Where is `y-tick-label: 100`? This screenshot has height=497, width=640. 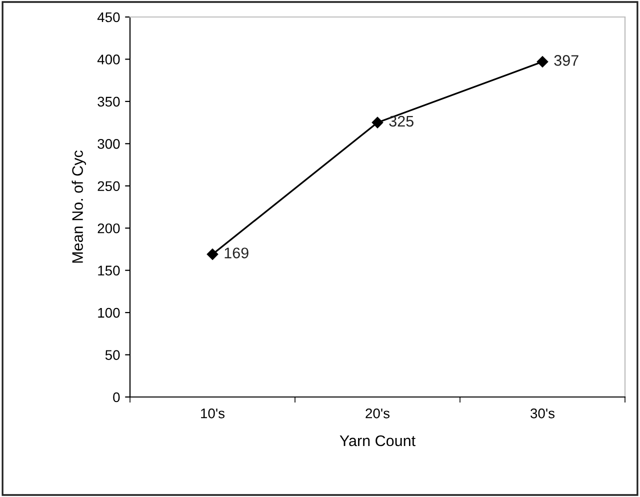
y-tick-label: 100 is located at coordinates (109, 313).